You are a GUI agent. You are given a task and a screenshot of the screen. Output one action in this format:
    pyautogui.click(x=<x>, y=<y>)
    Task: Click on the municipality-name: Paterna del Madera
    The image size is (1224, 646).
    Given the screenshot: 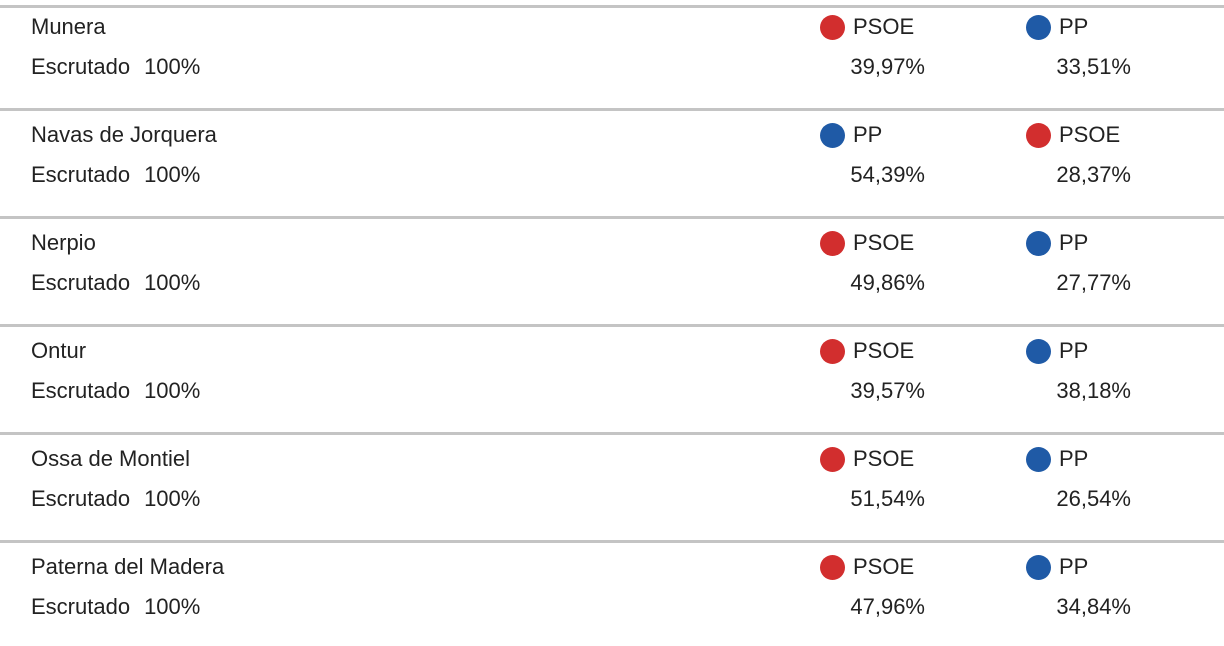 What is the action you would take?
    pyautogui.click(x=128, y=566)
    